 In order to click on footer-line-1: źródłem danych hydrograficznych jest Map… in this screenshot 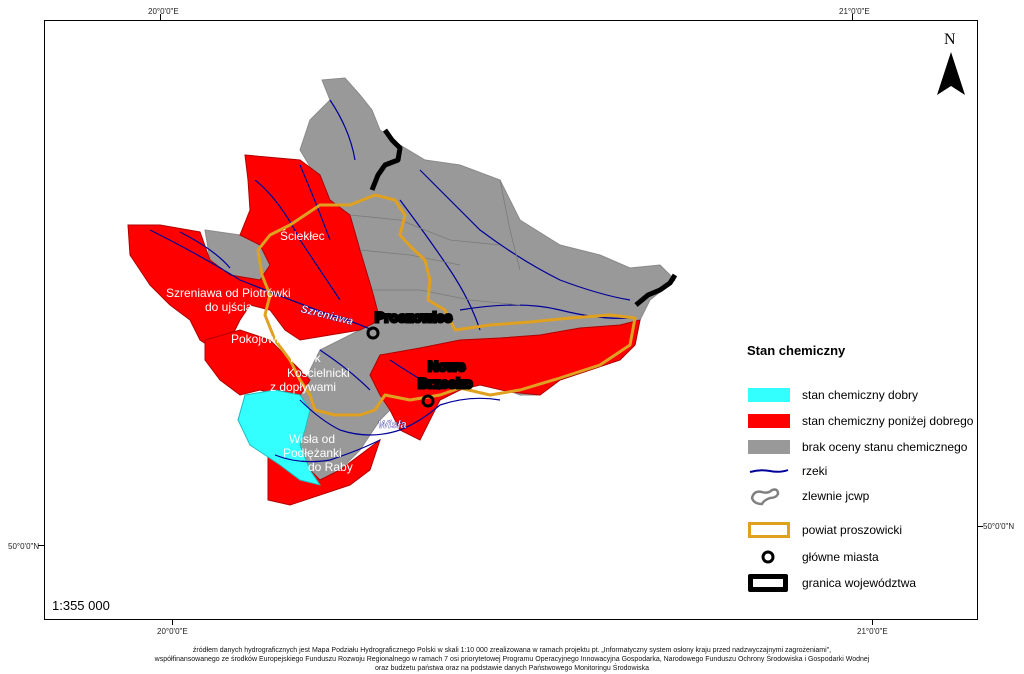, I will do `click(512, 650)`.